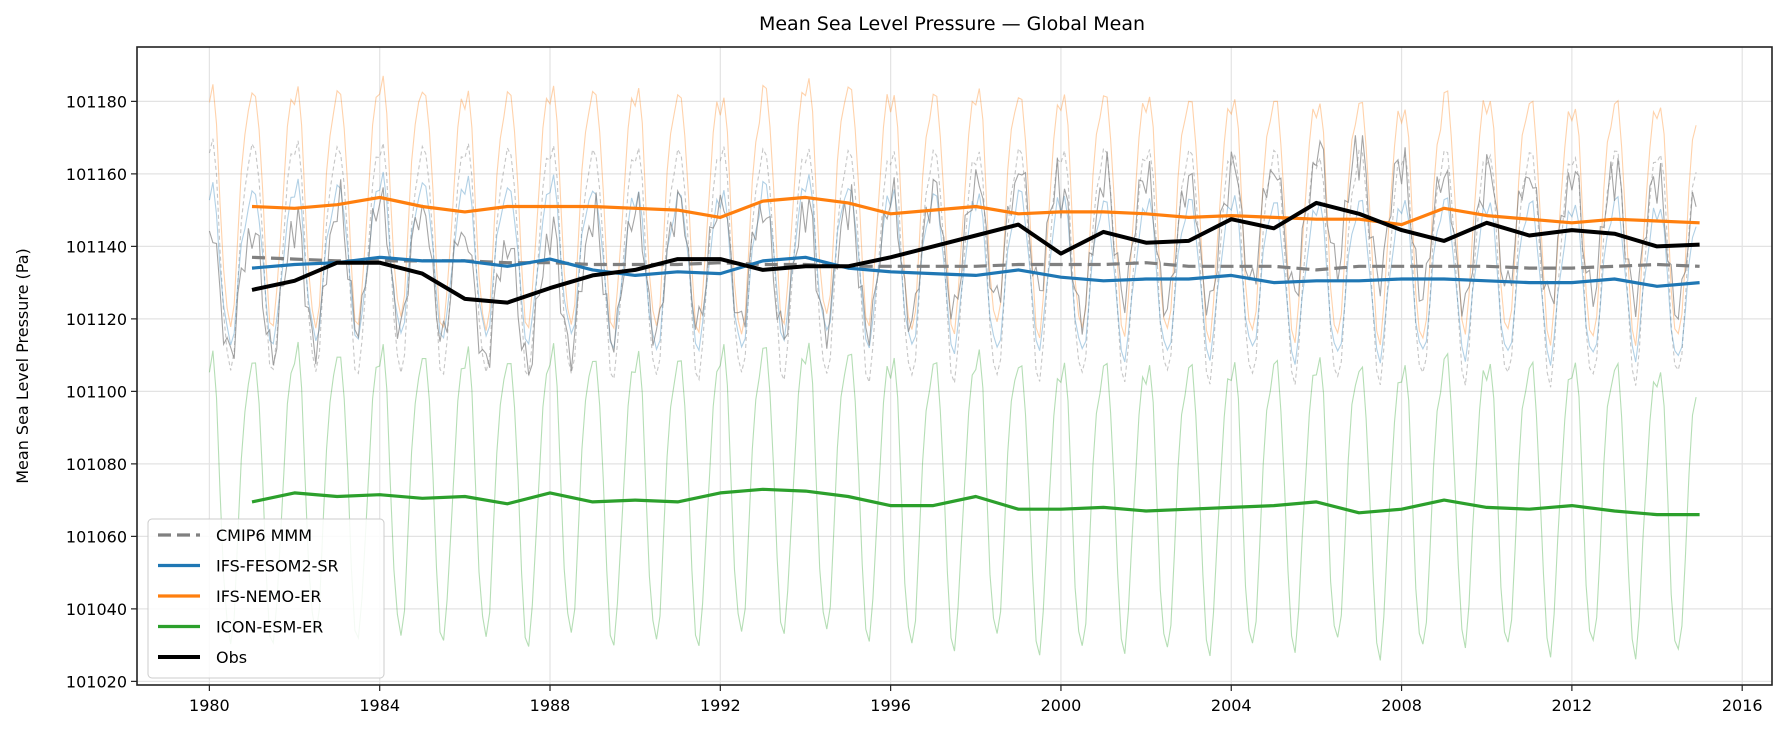  I want to click on y-tick-label: 101080, so click(96, 464).